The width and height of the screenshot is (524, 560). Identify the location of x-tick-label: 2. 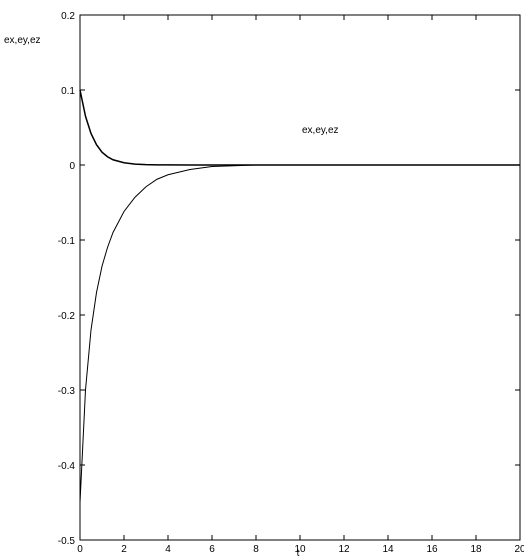
(124, 549).